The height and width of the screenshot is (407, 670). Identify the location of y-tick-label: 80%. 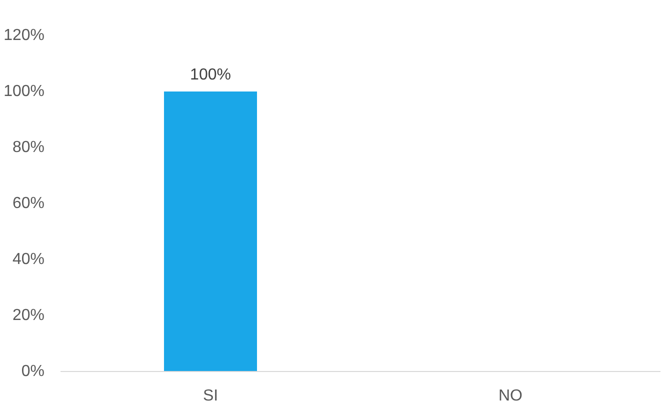
(28, 147).